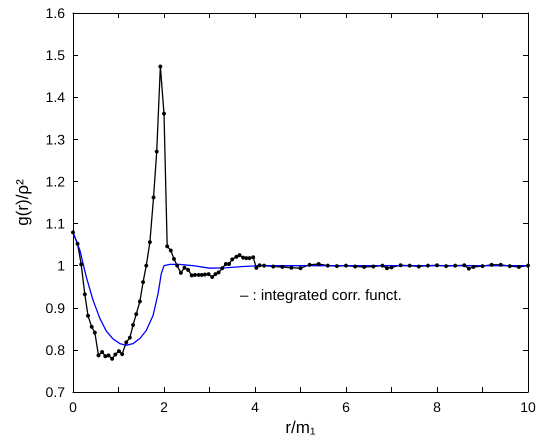 The height and width of the screenshot is (441, 539). I want to click on y-tick-label: 0.8, so click(56, 350).